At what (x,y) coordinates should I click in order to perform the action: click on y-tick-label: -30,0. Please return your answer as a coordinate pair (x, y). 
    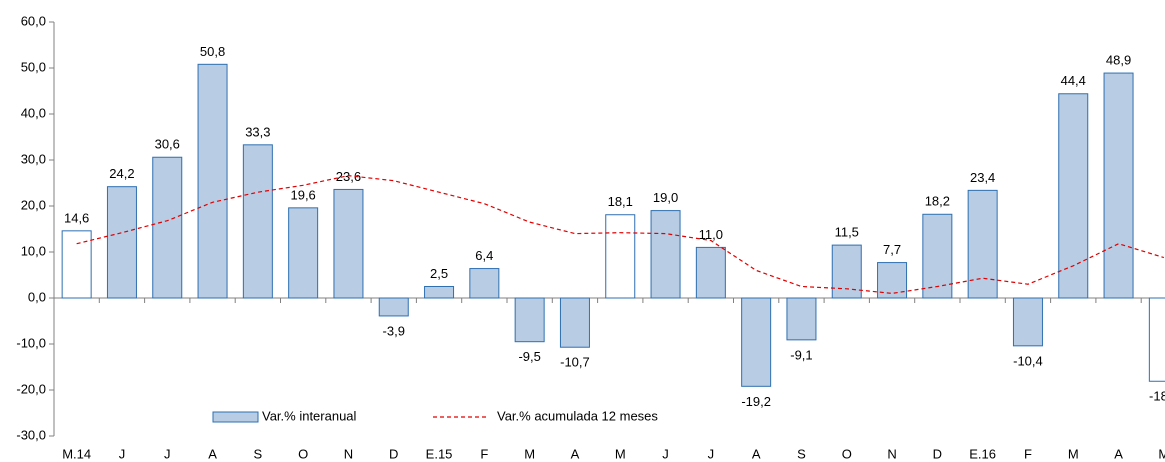
    Looking at the image, I should click on (31, 434).